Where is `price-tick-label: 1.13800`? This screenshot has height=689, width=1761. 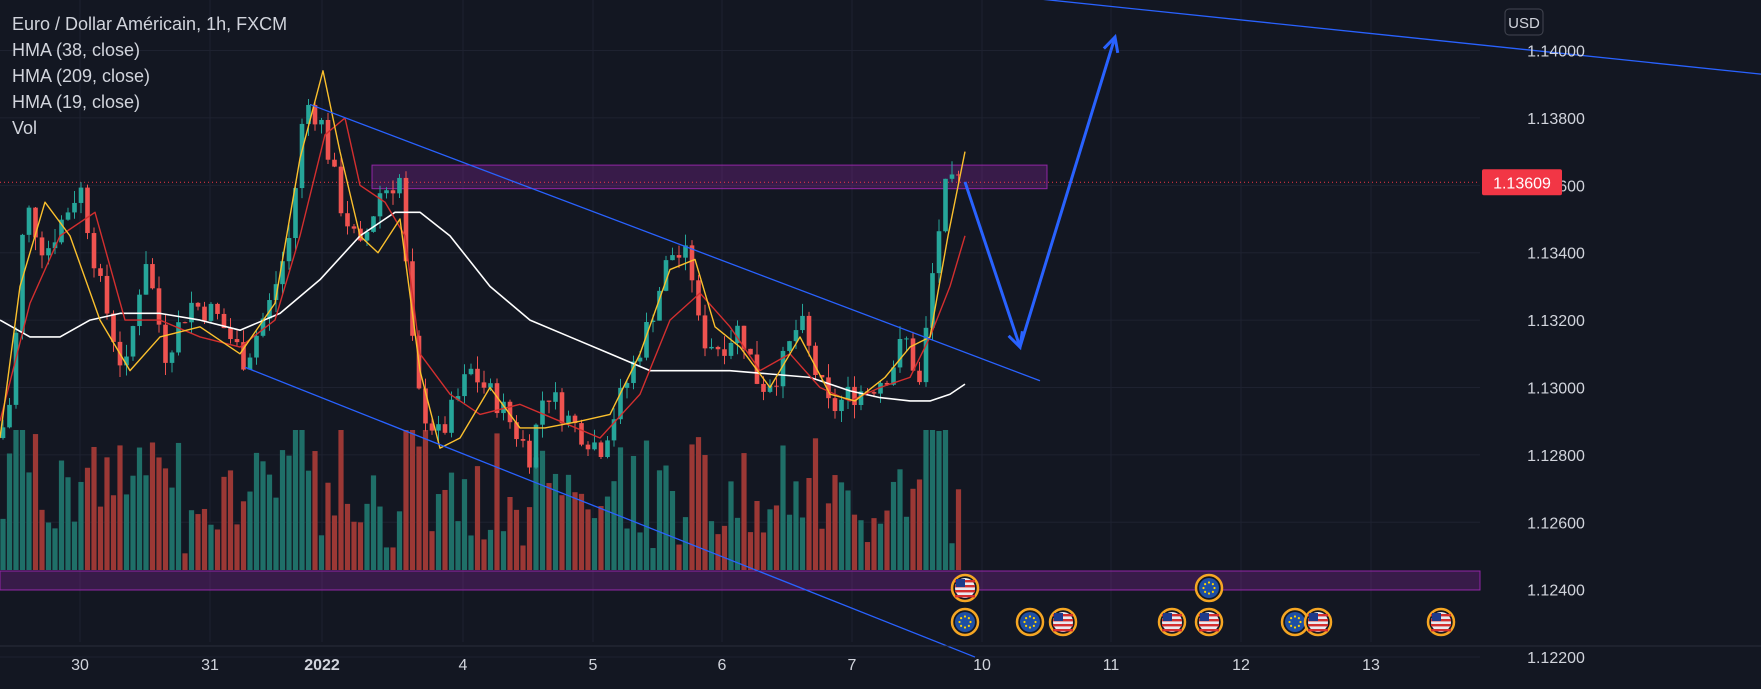 price-tick-label: 1.13800 is located at coordinates (1556, 119).